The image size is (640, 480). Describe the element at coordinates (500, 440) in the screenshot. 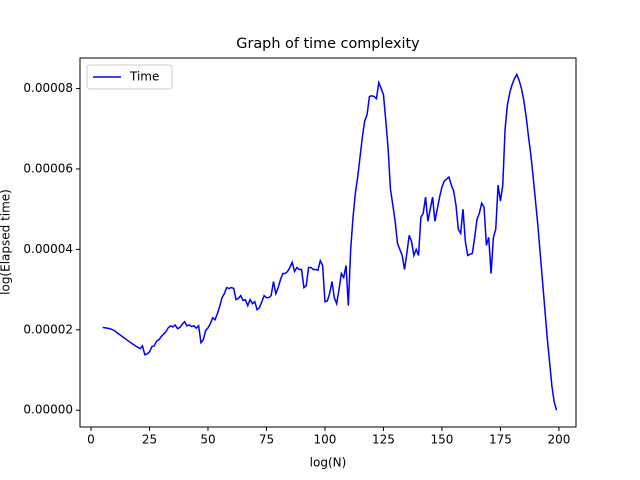

I see `x-tick-label: 175` at that location.